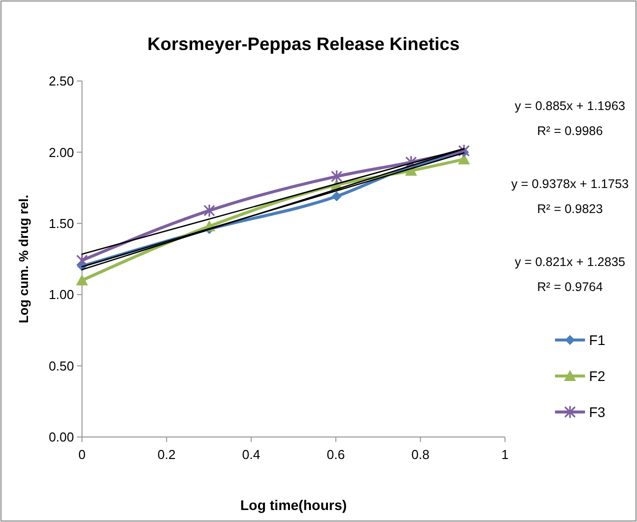 The width and height of the screenshot is (637, 522). What do you see at coordinates (251, 454) in the screenshot?
I see `x-tick-label: 0.4` at bounding box center [251, 454].